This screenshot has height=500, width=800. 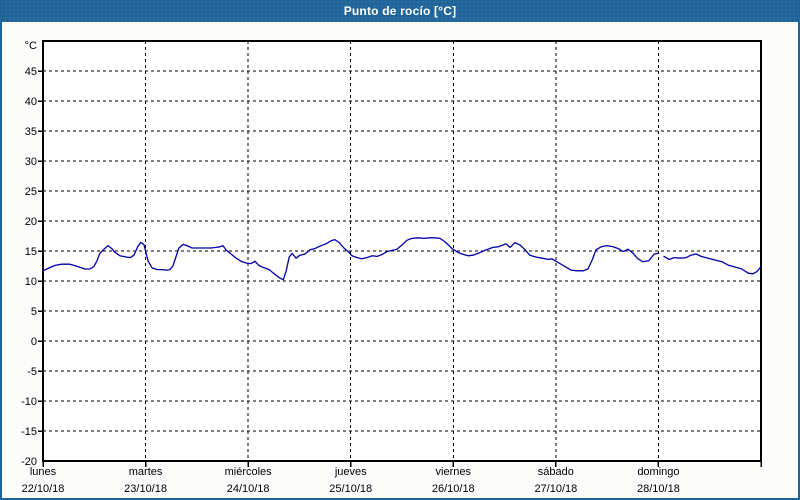 I want to click on chart-title-bar: Punto de rocío [°C], so click(x=400, y=11).